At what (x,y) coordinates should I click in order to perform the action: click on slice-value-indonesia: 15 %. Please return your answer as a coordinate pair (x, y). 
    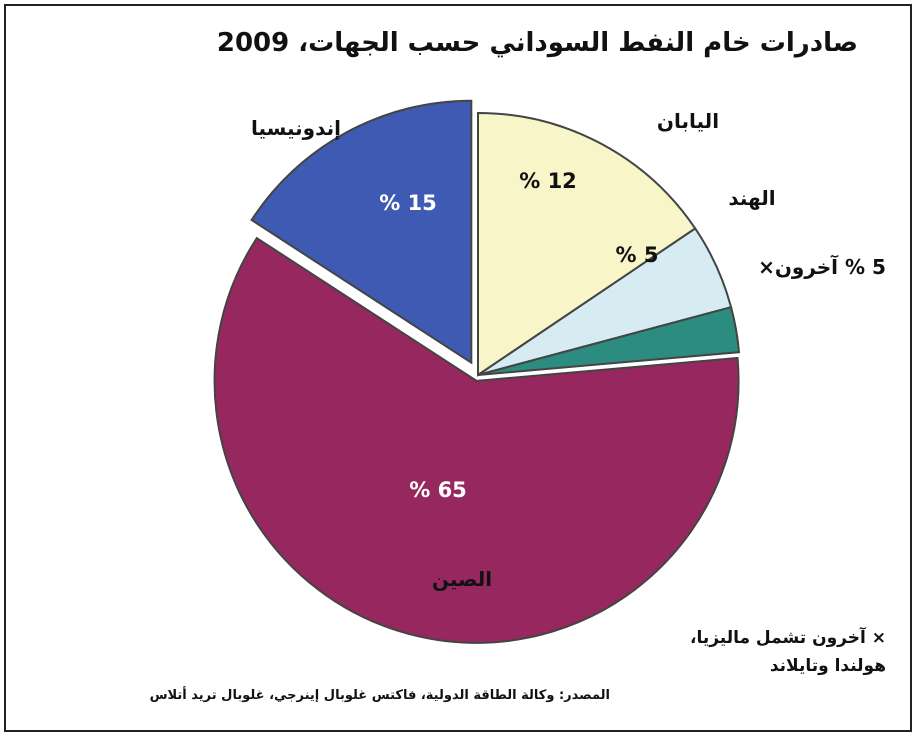
    Looking at the image, I should click on (408, 203).